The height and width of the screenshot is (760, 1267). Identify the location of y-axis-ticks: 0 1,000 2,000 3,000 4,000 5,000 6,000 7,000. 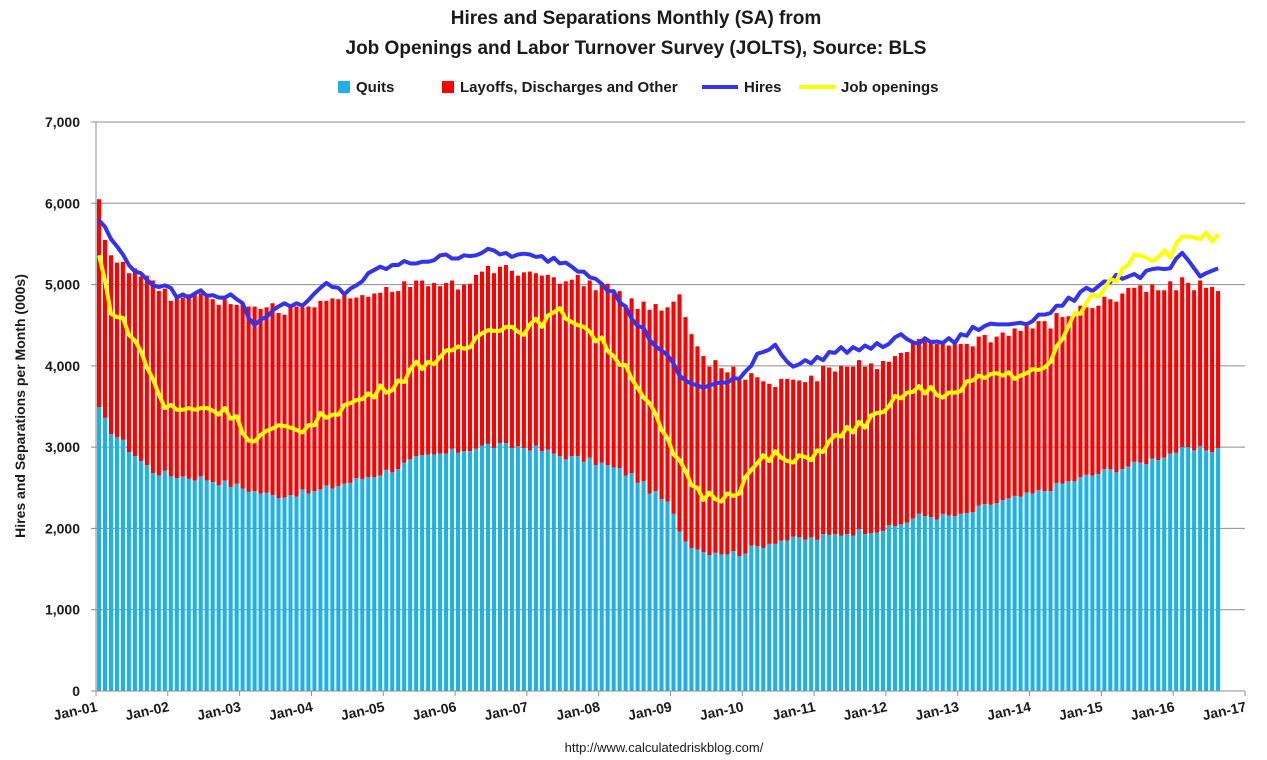
(70, 406).